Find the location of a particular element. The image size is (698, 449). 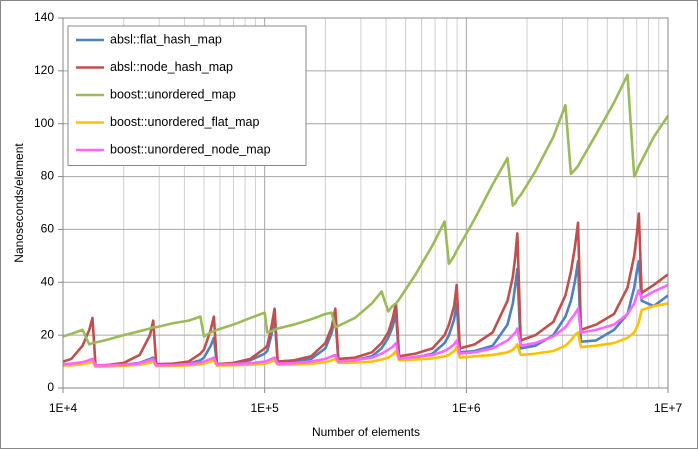

y-tick-label: 0 is located at coordinates (50, 387).